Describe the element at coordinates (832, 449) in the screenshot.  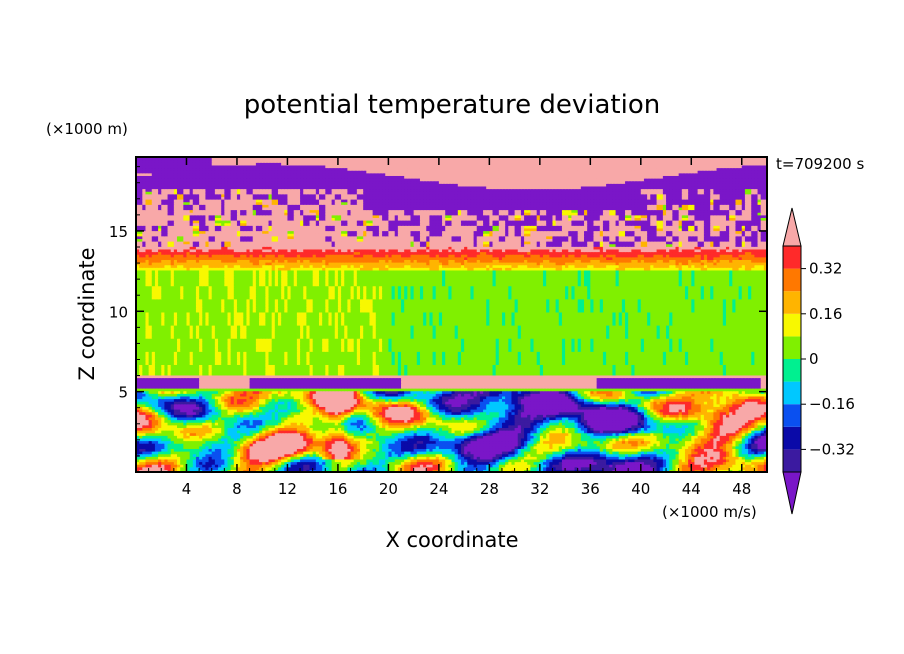
I see `colorbar-tick-label: −0.32` at that location.